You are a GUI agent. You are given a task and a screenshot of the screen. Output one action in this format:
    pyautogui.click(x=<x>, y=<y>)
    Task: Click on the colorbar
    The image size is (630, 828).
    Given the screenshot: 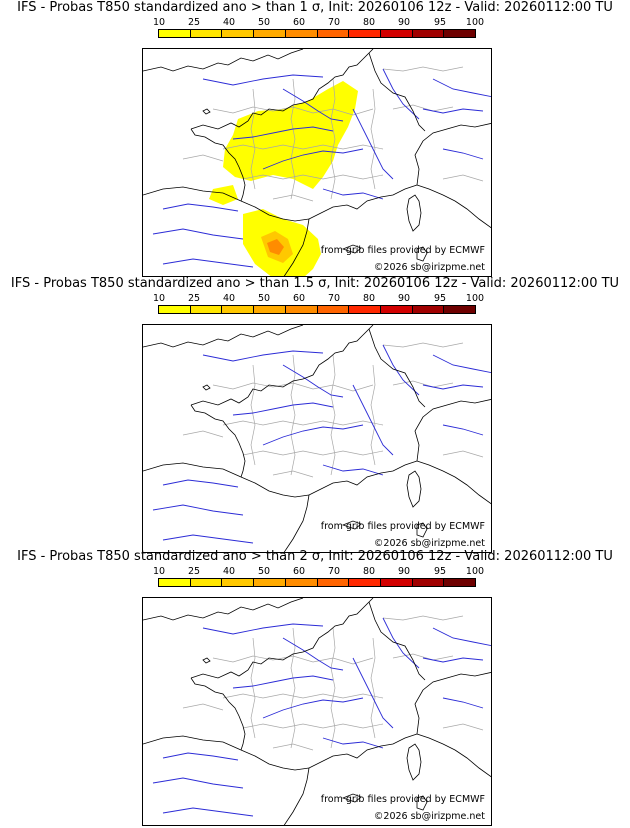 What is the action you would take?
    pyautogui.click(x=317, y=33)
    